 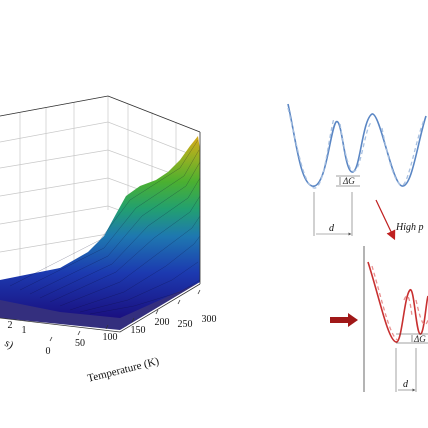 I want to click on potential-bottom: ΔG d, so click(x=379, y=319).